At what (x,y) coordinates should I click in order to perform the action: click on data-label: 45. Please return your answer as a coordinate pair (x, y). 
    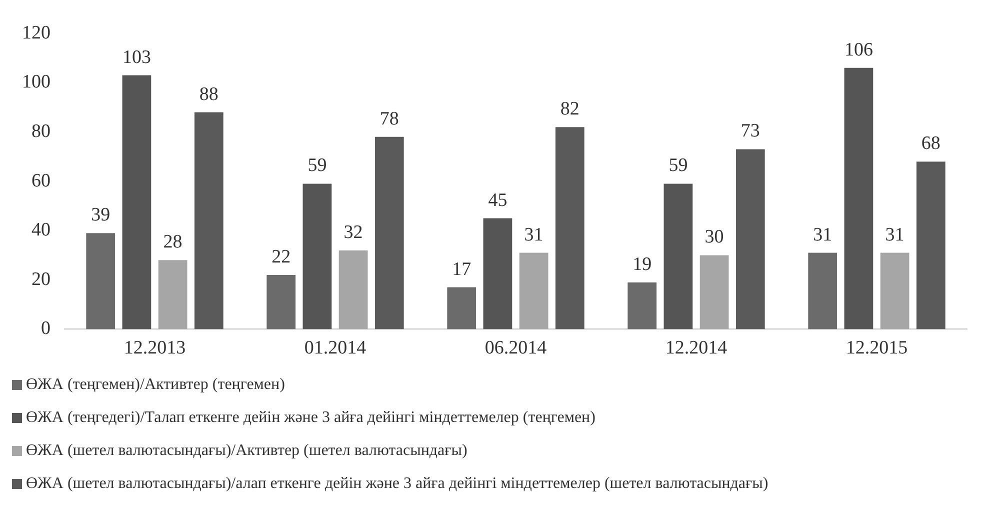
    Looking at the image, I should click on (498, 200).